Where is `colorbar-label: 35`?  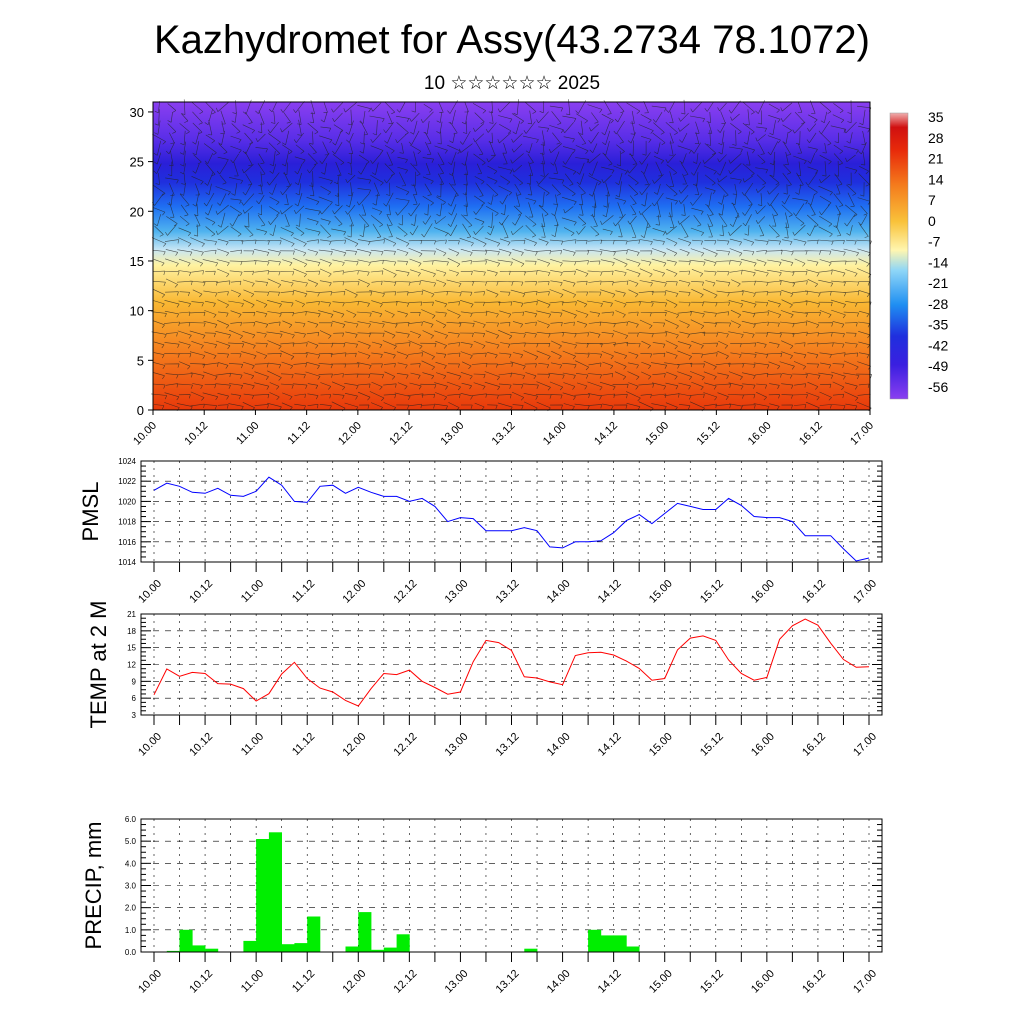 colorbar-label: 35 is located at coordinates (936, 117).